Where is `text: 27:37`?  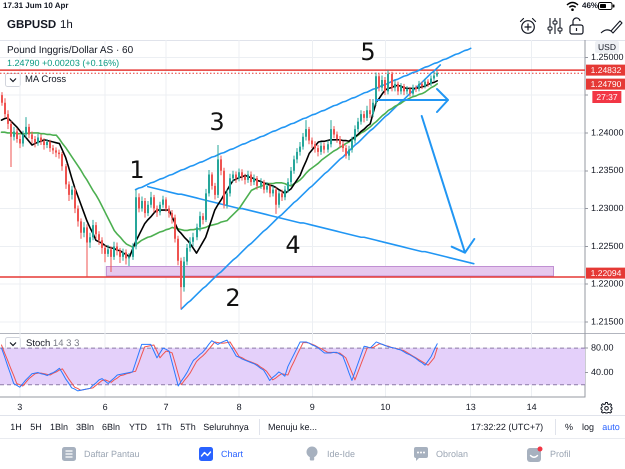
text: 27:37 is located at coordinates (607, 96).